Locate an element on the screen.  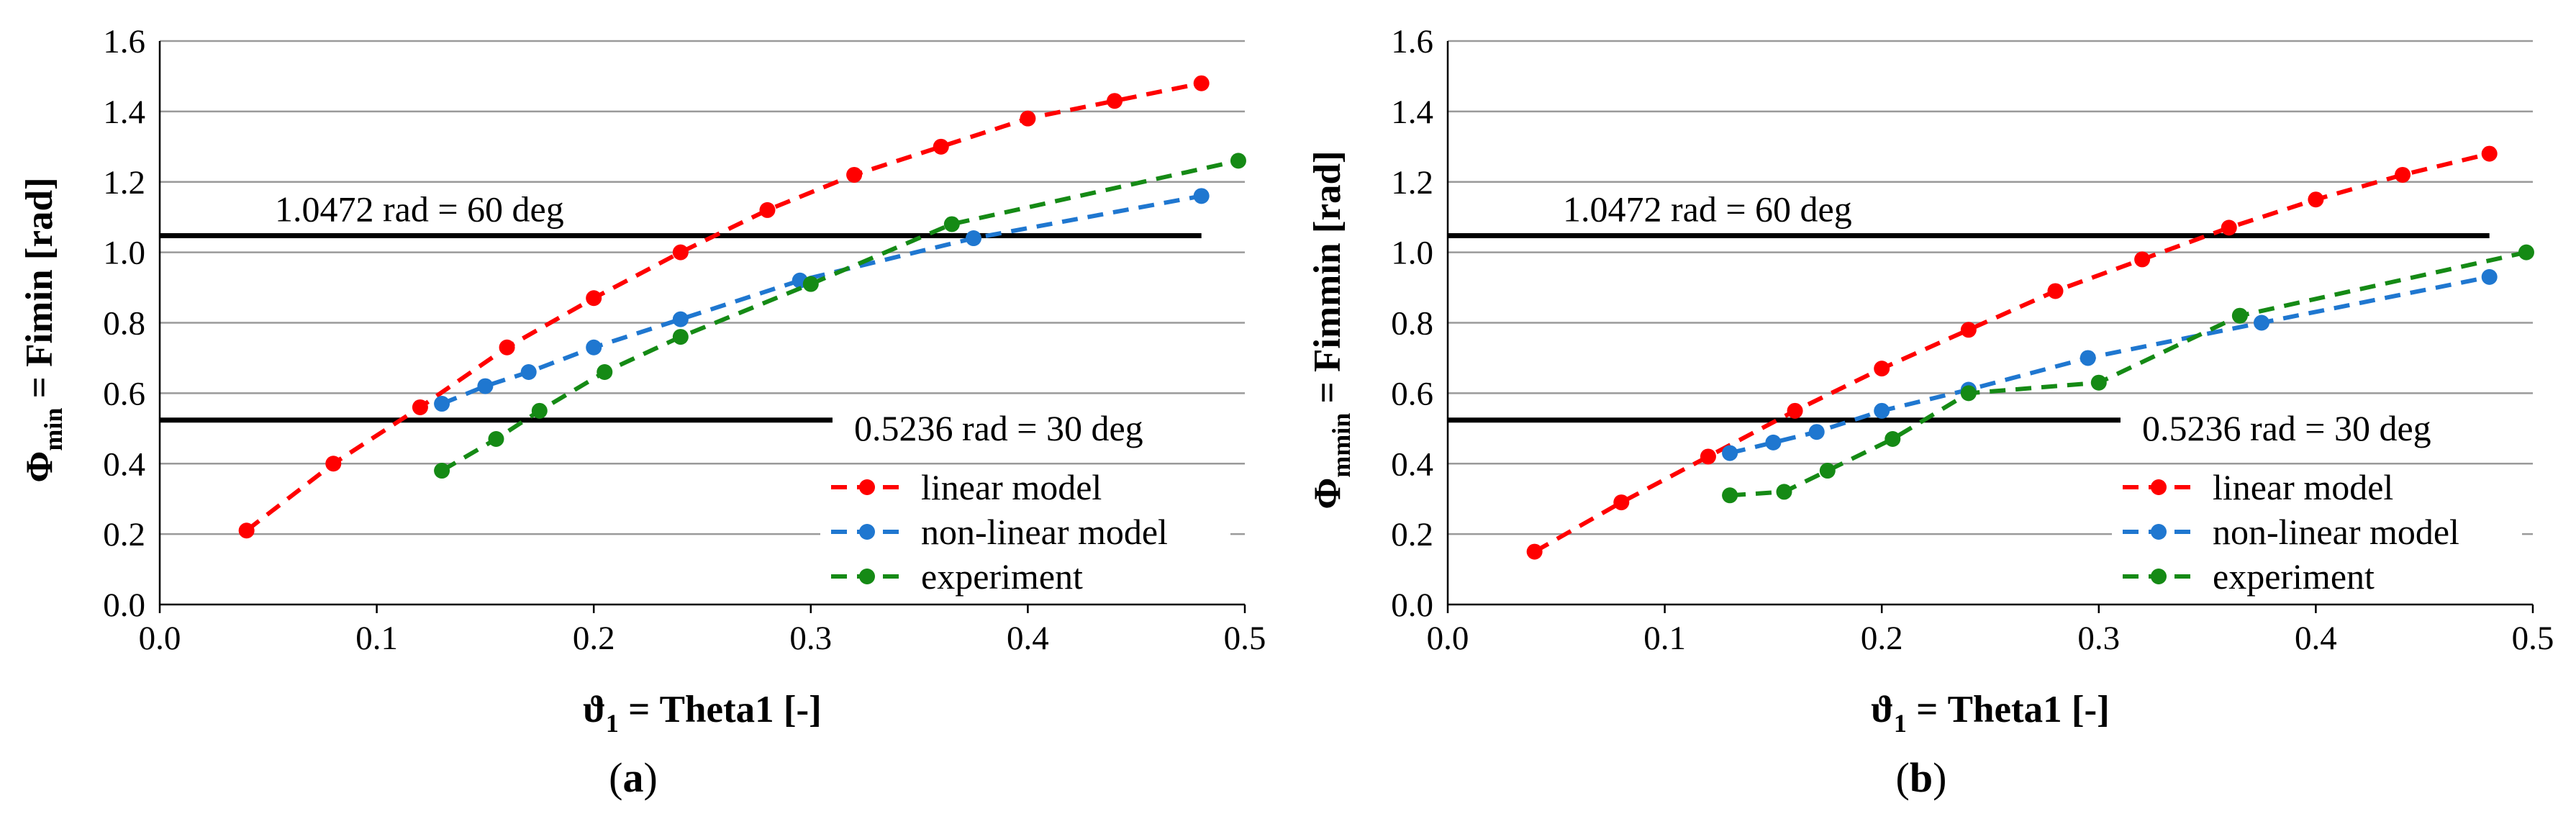
series-line-experiment is located at coordinates (2128, 374).